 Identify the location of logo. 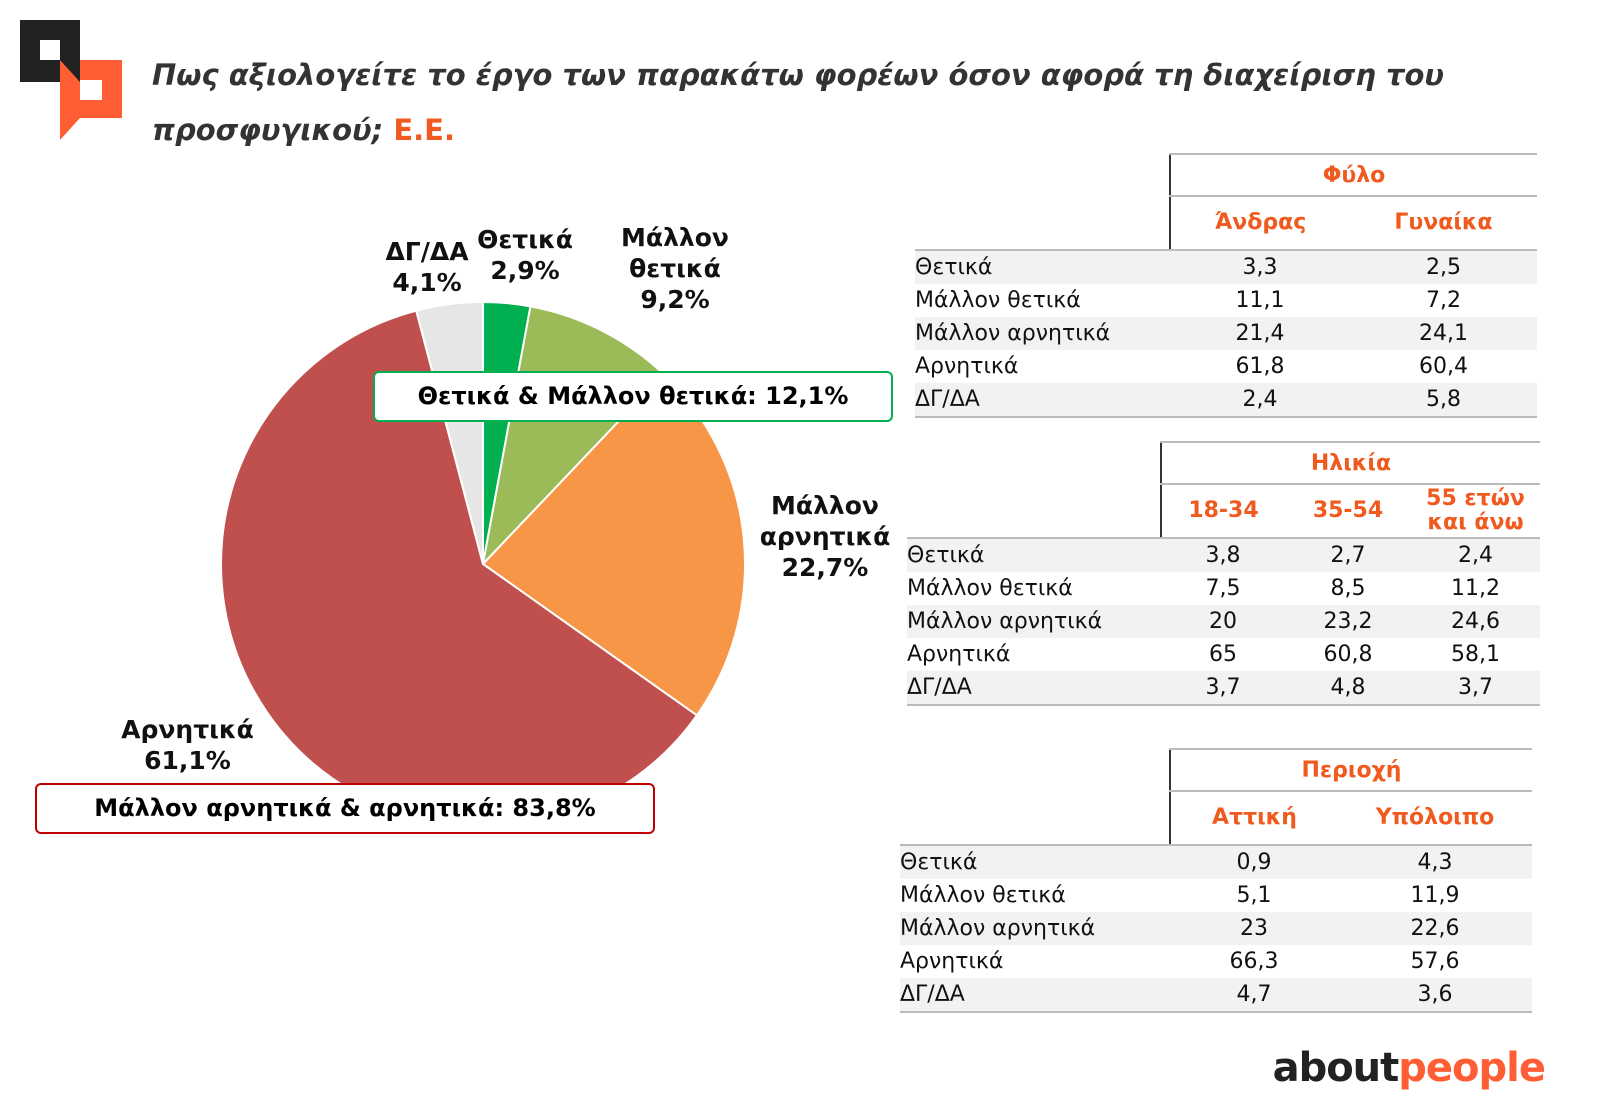
(71, 80).